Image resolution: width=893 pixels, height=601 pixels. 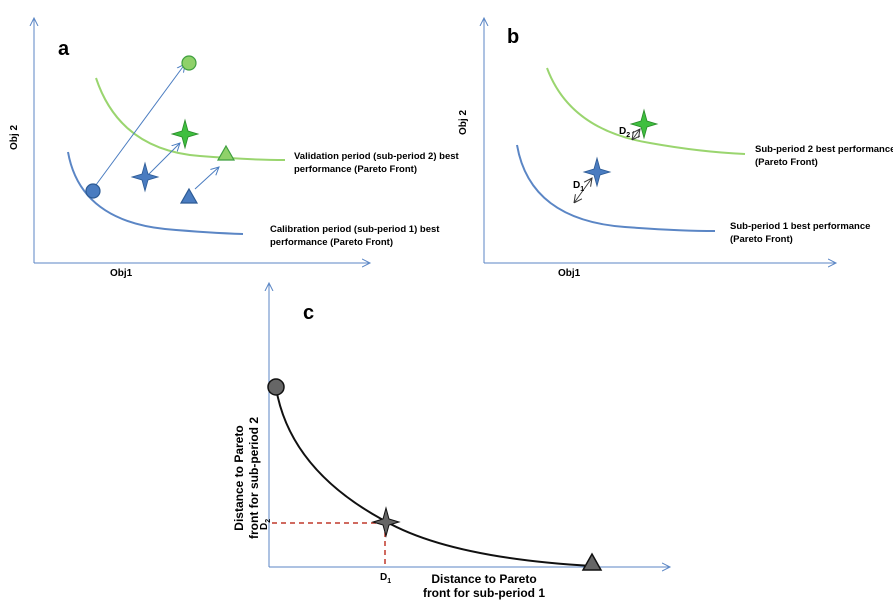 I want to click on panel-c-ylabel-1: Distance to Pareto, so click(x=239, y=477).